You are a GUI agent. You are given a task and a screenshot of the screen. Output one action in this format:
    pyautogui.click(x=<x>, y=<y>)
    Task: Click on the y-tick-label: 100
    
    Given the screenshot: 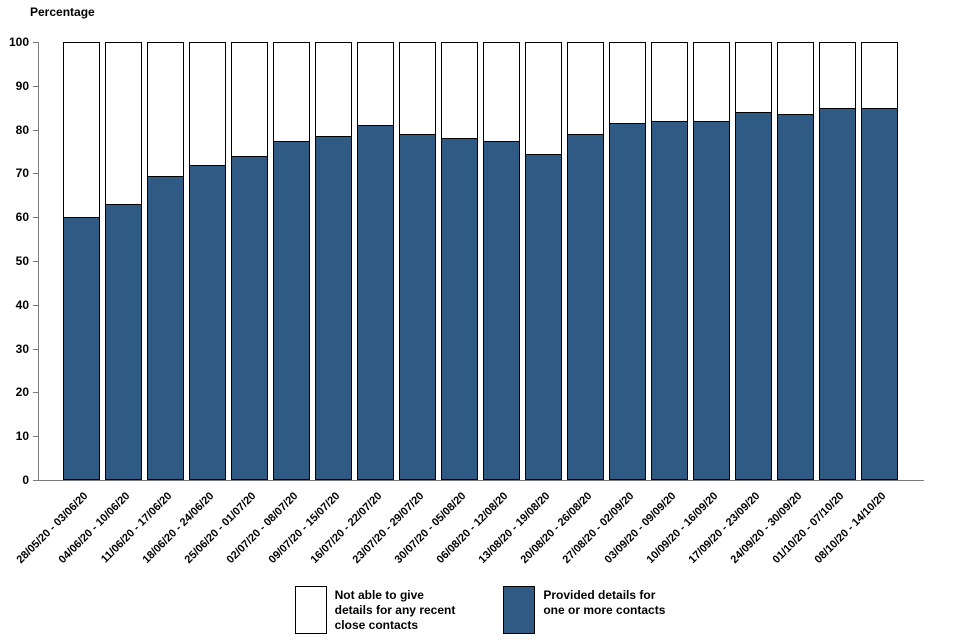 What is the action you would take?
    pyautogui.click(x=18, y=42)
    